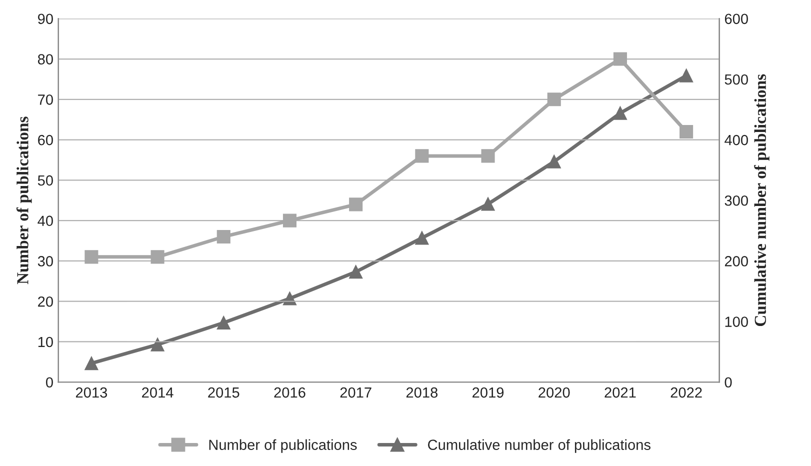 This screenshot has width=811, height=466. I want to click on x-tick-label: 2021, so click(620, 392).